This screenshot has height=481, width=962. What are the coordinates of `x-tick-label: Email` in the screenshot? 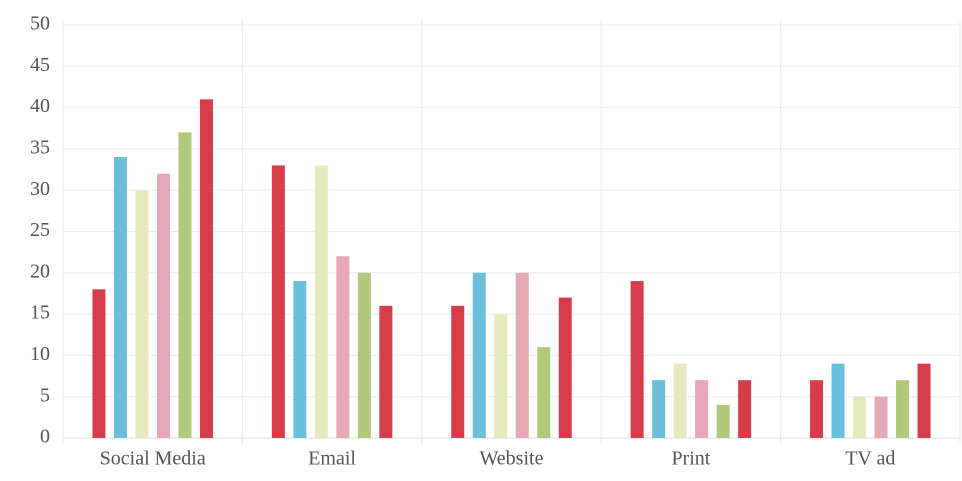 It's located at (332, 459).